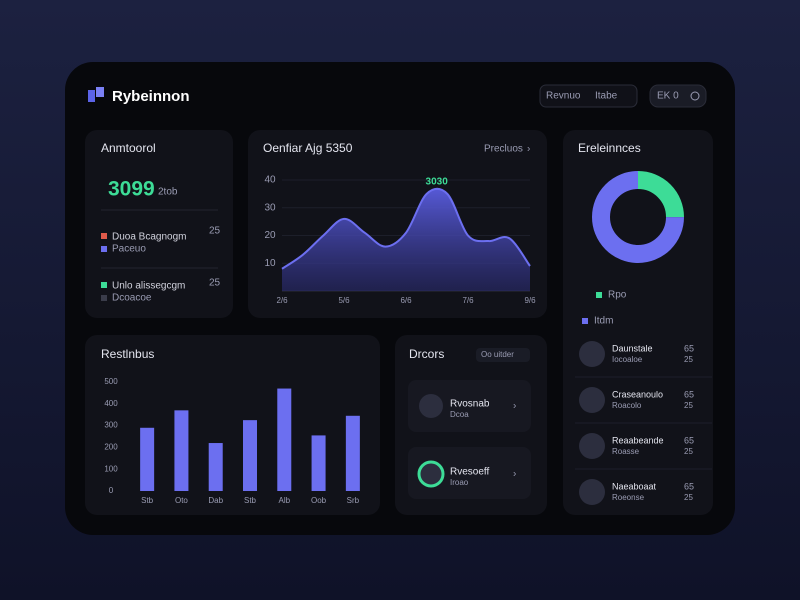 This screenshot has height=600, width=800. Describe the element at coordinates (426, 354) in the screenshot. I see `card-title: Drcors` at that location.